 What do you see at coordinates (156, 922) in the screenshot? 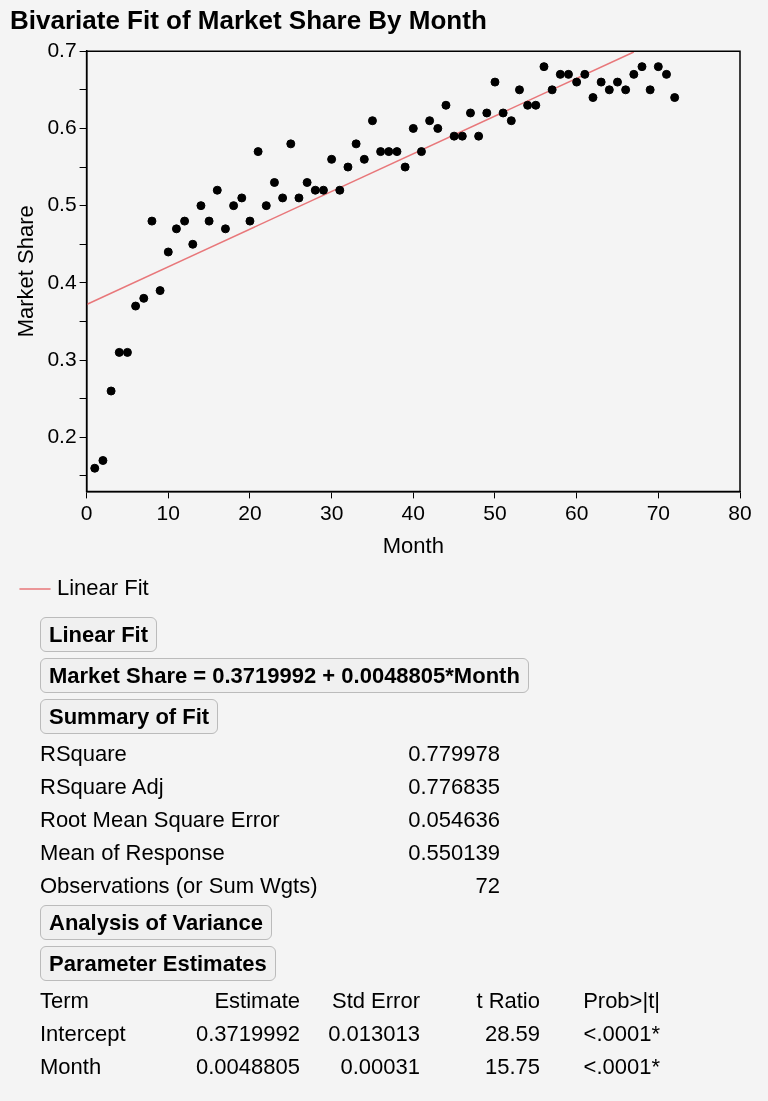
I see `text: Analysis of Variance` at bounding box center [156, 922].